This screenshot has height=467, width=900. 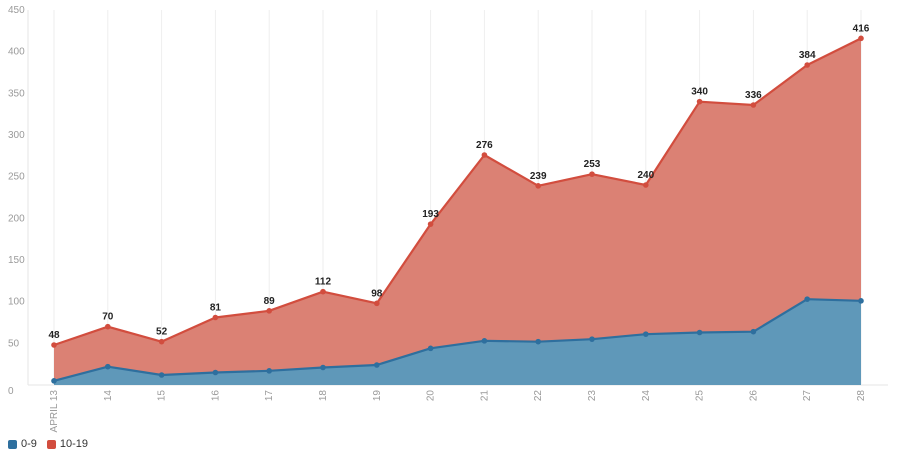 I want to click on data-label-total: 89, so click(x=270, y=301).